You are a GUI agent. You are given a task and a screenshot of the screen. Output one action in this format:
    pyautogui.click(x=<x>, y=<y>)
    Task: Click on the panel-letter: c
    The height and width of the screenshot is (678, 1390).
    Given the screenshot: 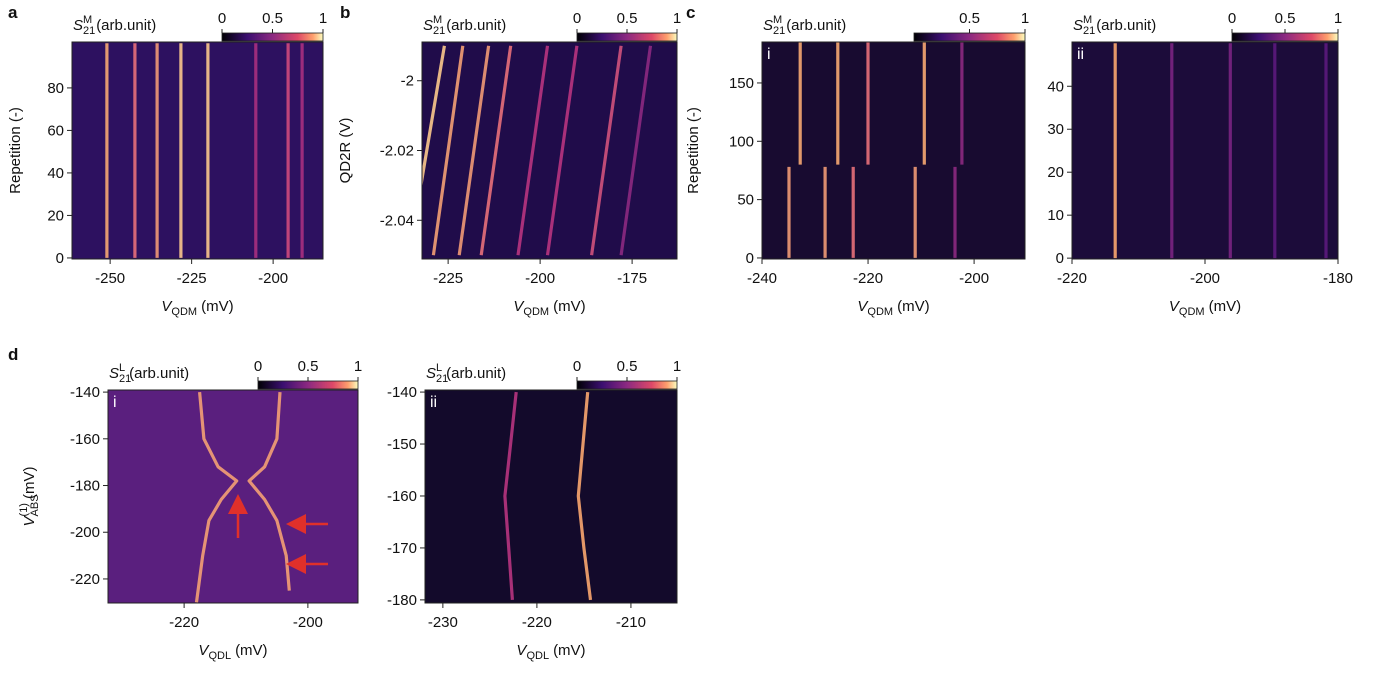 What is the action you would take?
    pyautogui.click(x=690, y=12)
    